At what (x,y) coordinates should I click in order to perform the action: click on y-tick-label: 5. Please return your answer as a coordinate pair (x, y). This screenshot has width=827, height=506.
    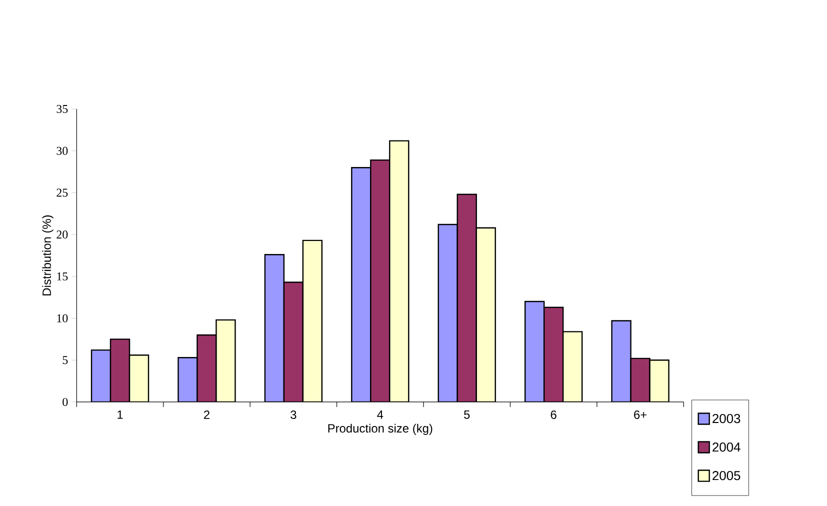
    Looking at the image, I should click on (65, 360).